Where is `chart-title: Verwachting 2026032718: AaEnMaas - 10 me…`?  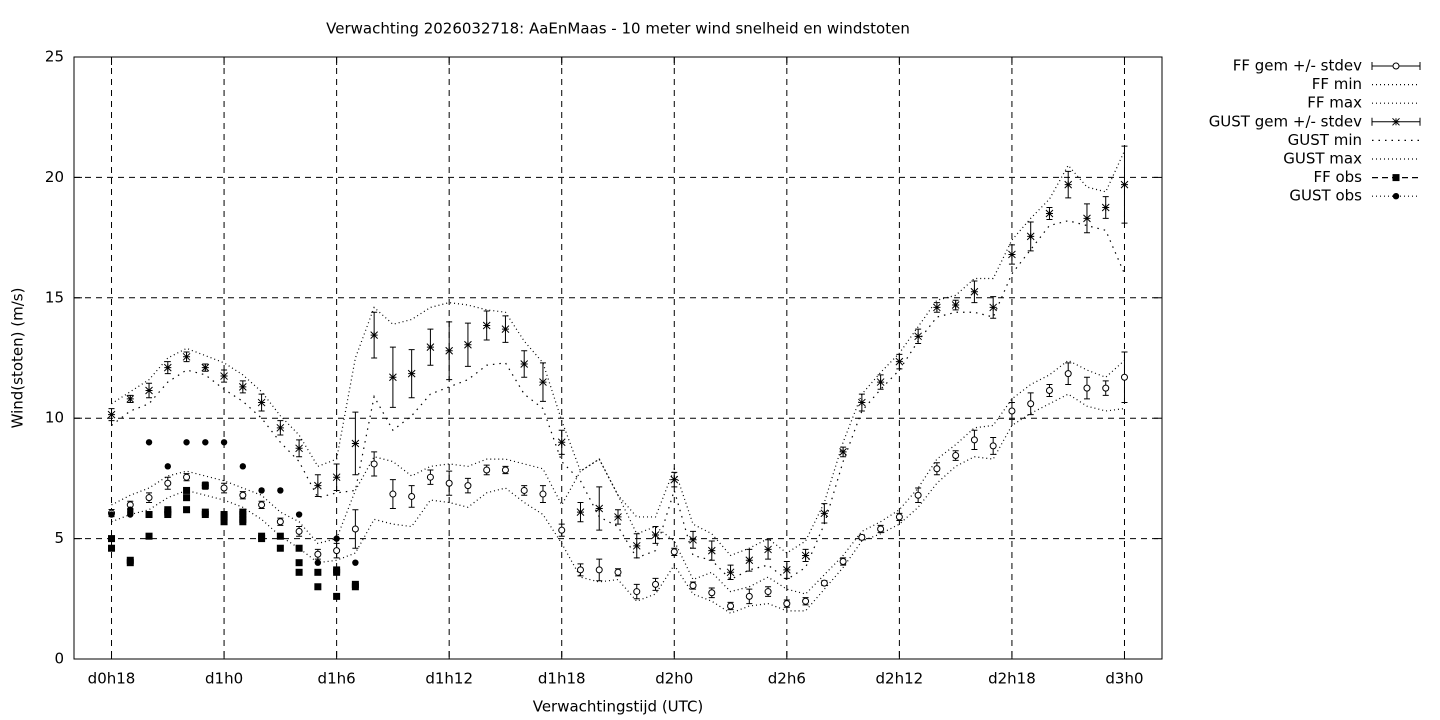
chart-title: Verwachting 2026032718: AaEnMaas - 10 me… is located at coordinates (618, 29).